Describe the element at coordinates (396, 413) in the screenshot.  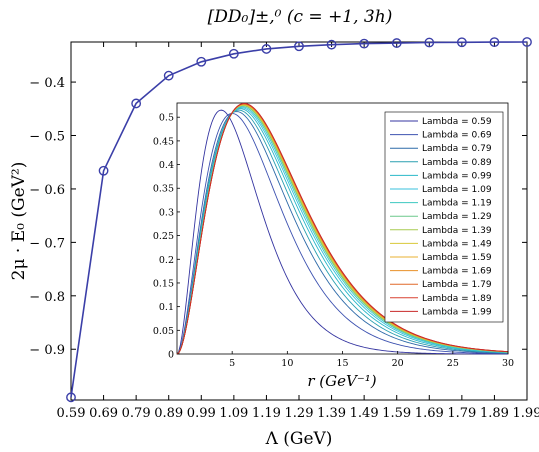
I see `main-x-tick-label: 1.59` at that location.